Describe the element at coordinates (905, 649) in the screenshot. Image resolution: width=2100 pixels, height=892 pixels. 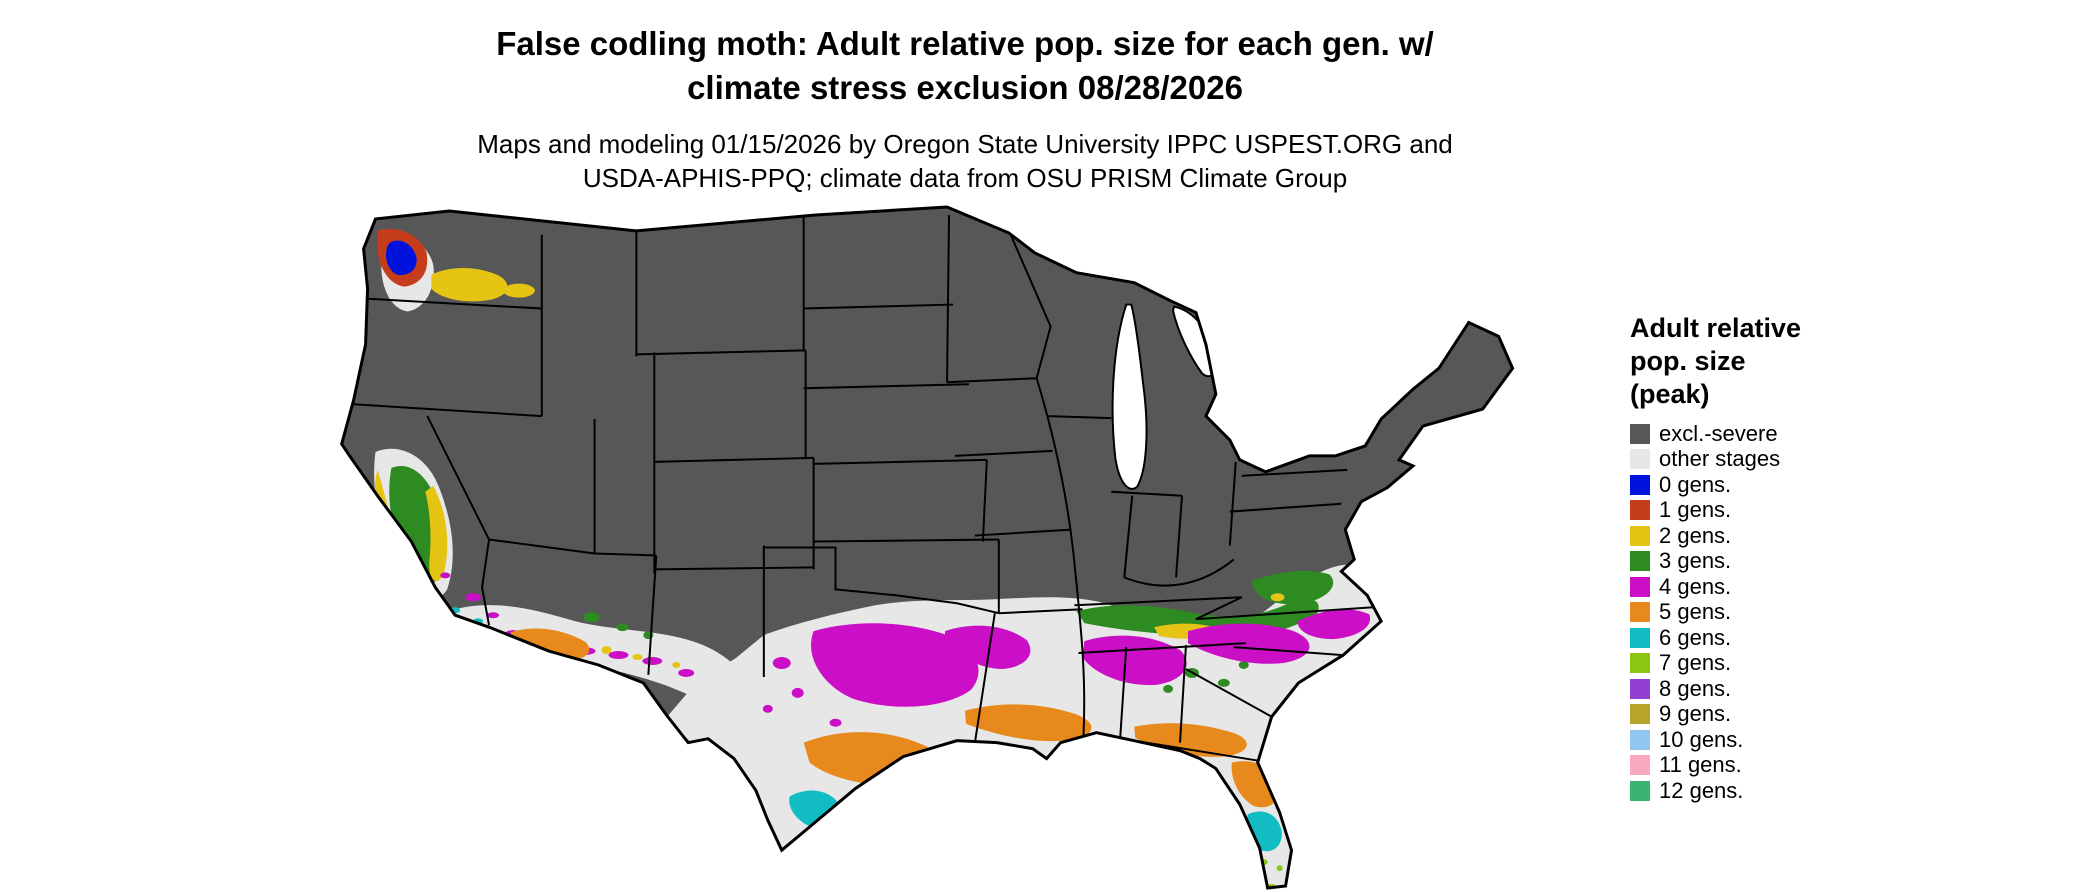
I see `map-region-4-gens` at that location.